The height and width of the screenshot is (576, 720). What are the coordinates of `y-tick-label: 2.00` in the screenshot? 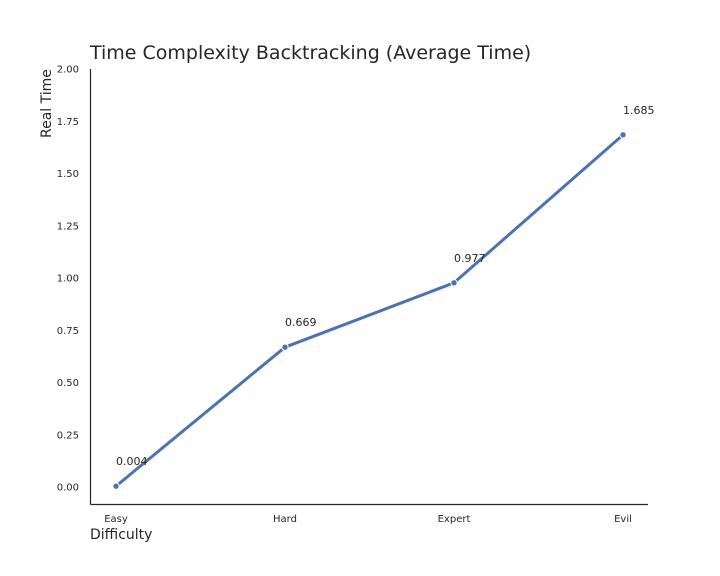 It's located at (68, 70).